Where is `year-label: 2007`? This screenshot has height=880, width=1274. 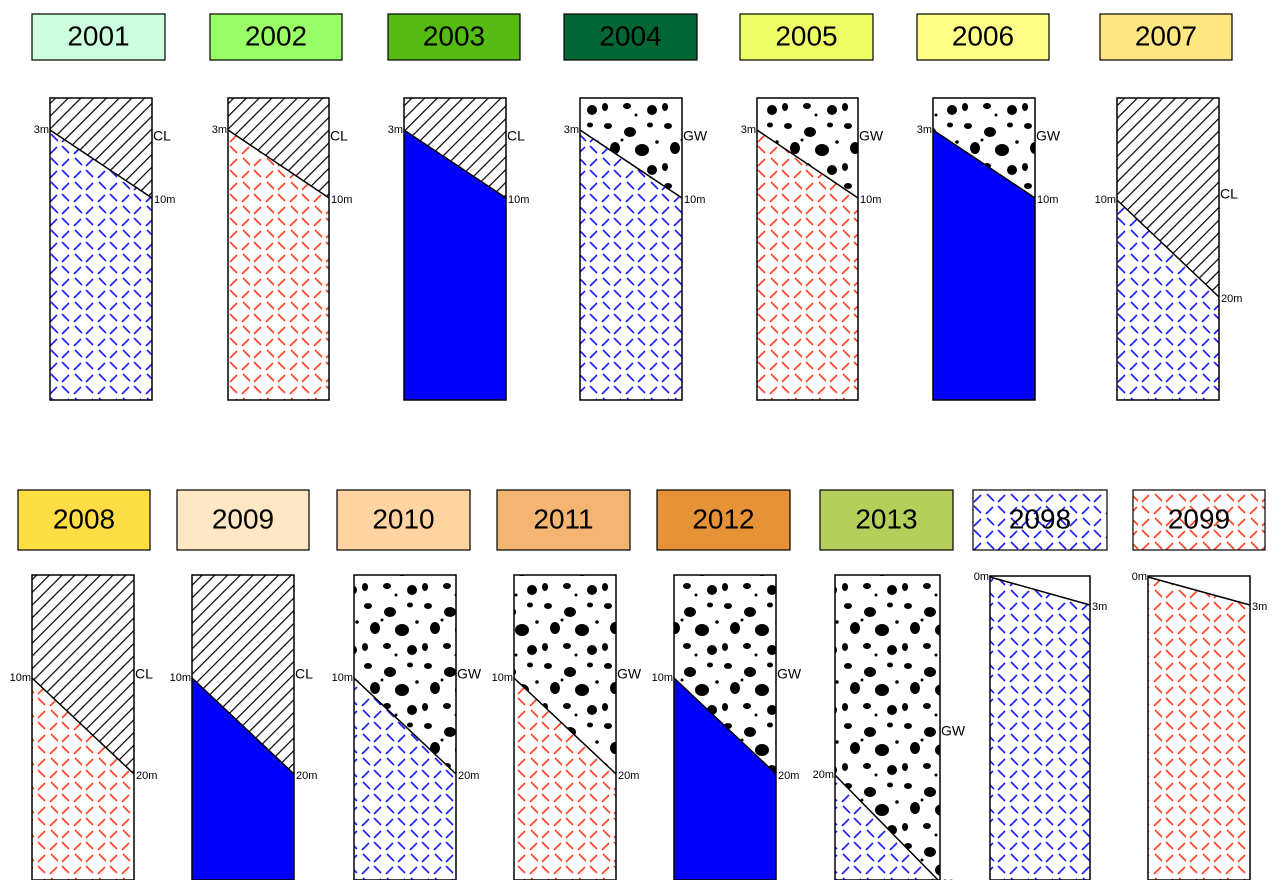
year-label: 2007 is located at coordinates (1166, 35).